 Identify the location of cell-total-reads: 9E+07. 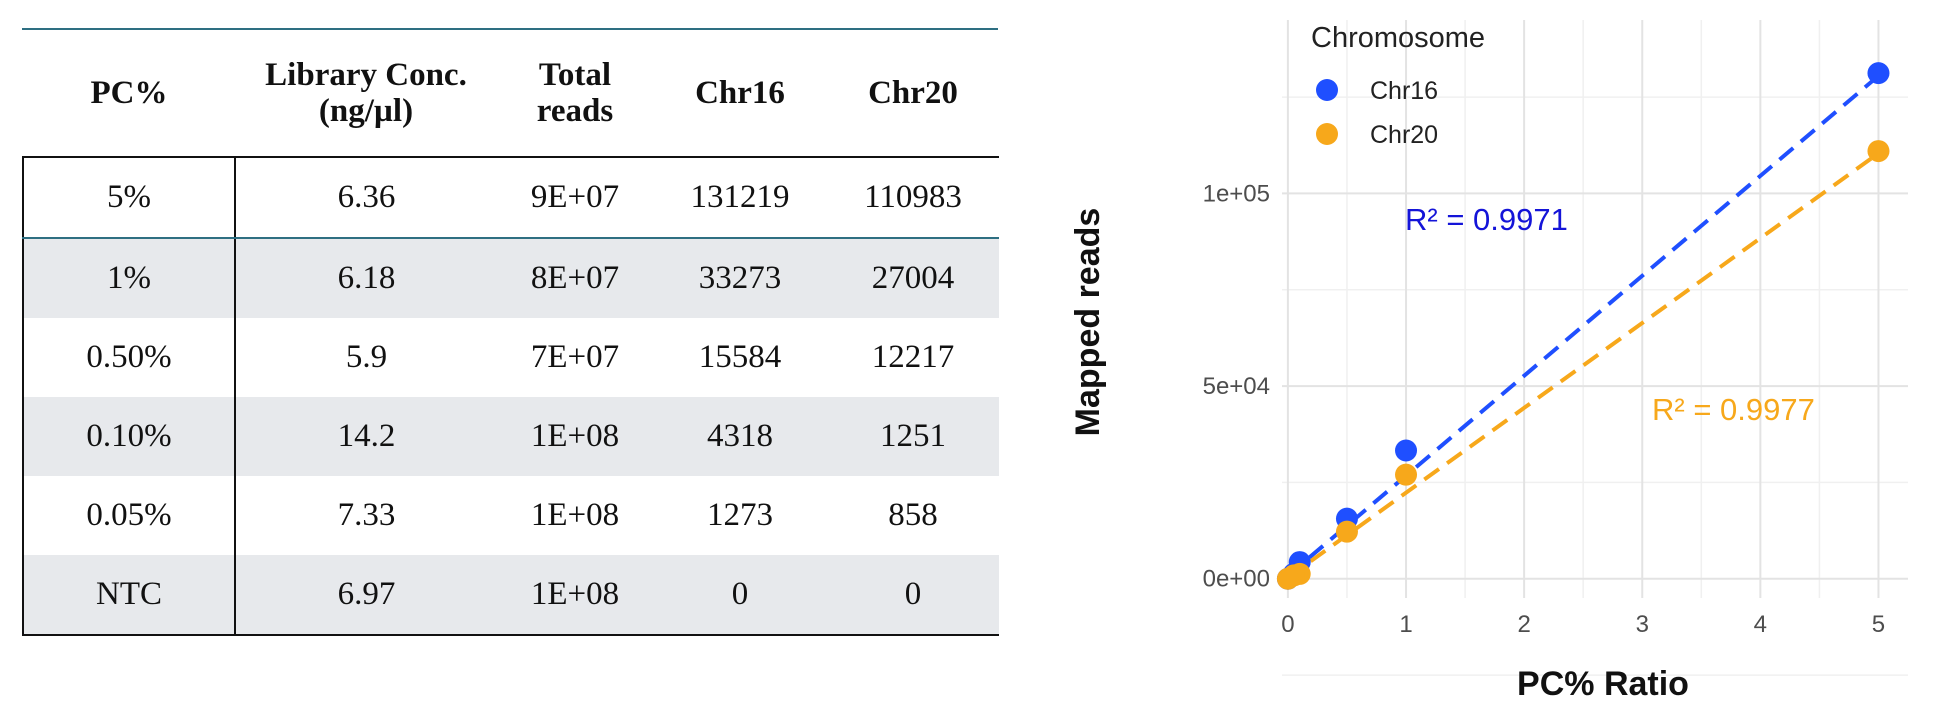
(575, 197).